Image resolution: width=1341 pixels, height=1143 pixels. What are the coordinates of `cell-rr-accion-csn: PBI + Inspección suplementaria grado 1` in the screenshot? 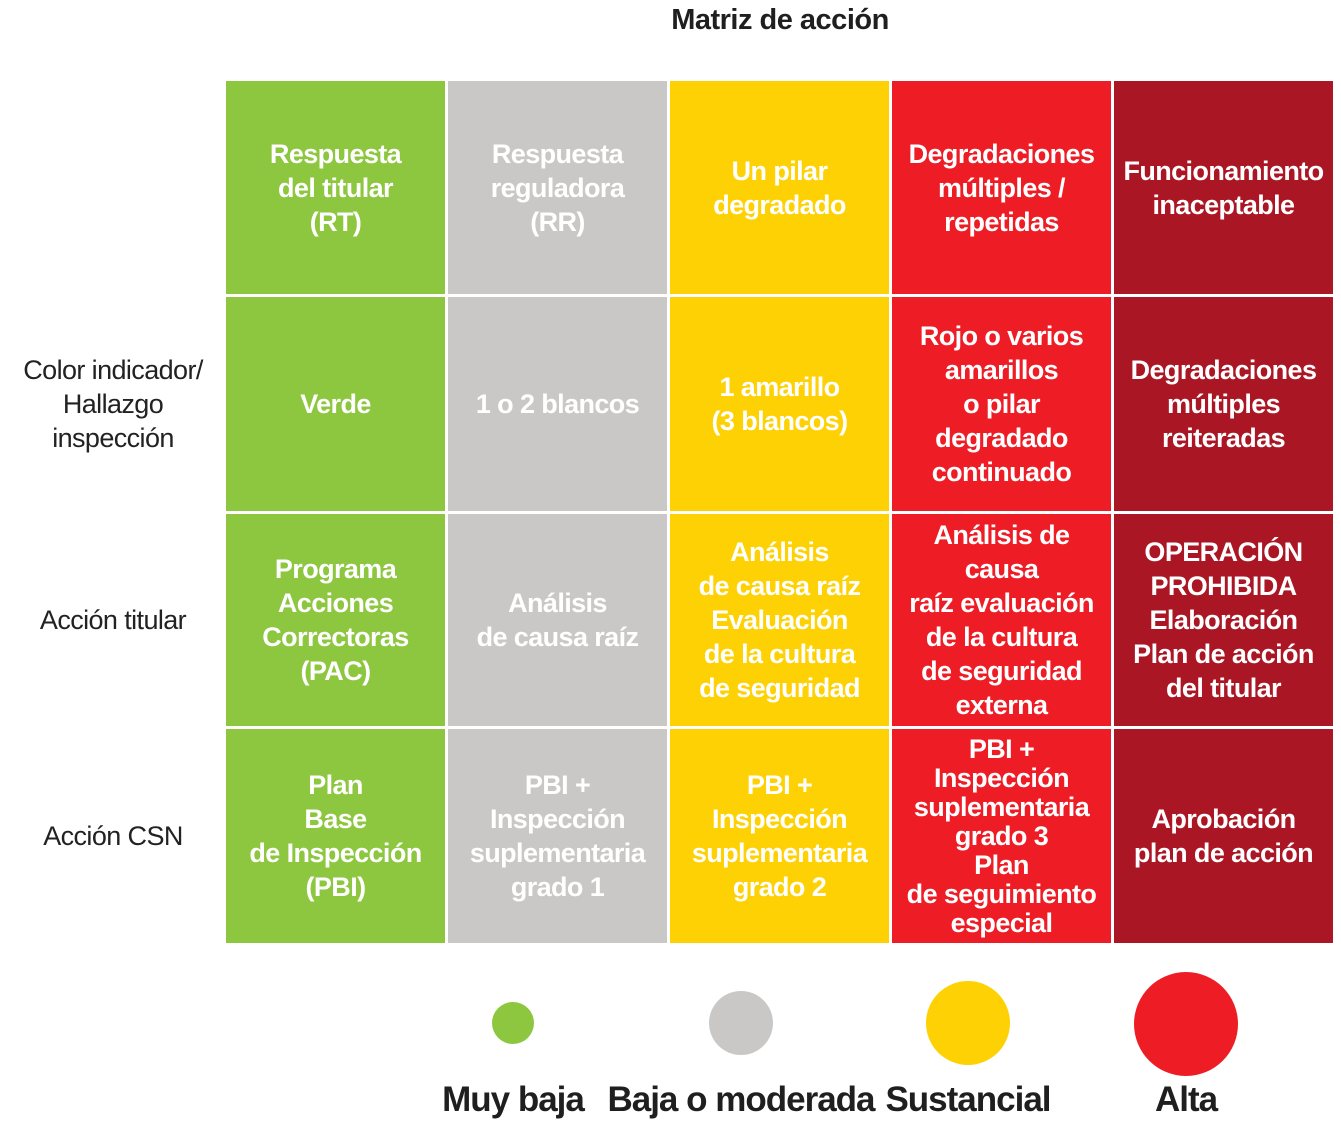 It's located at (557, 836).